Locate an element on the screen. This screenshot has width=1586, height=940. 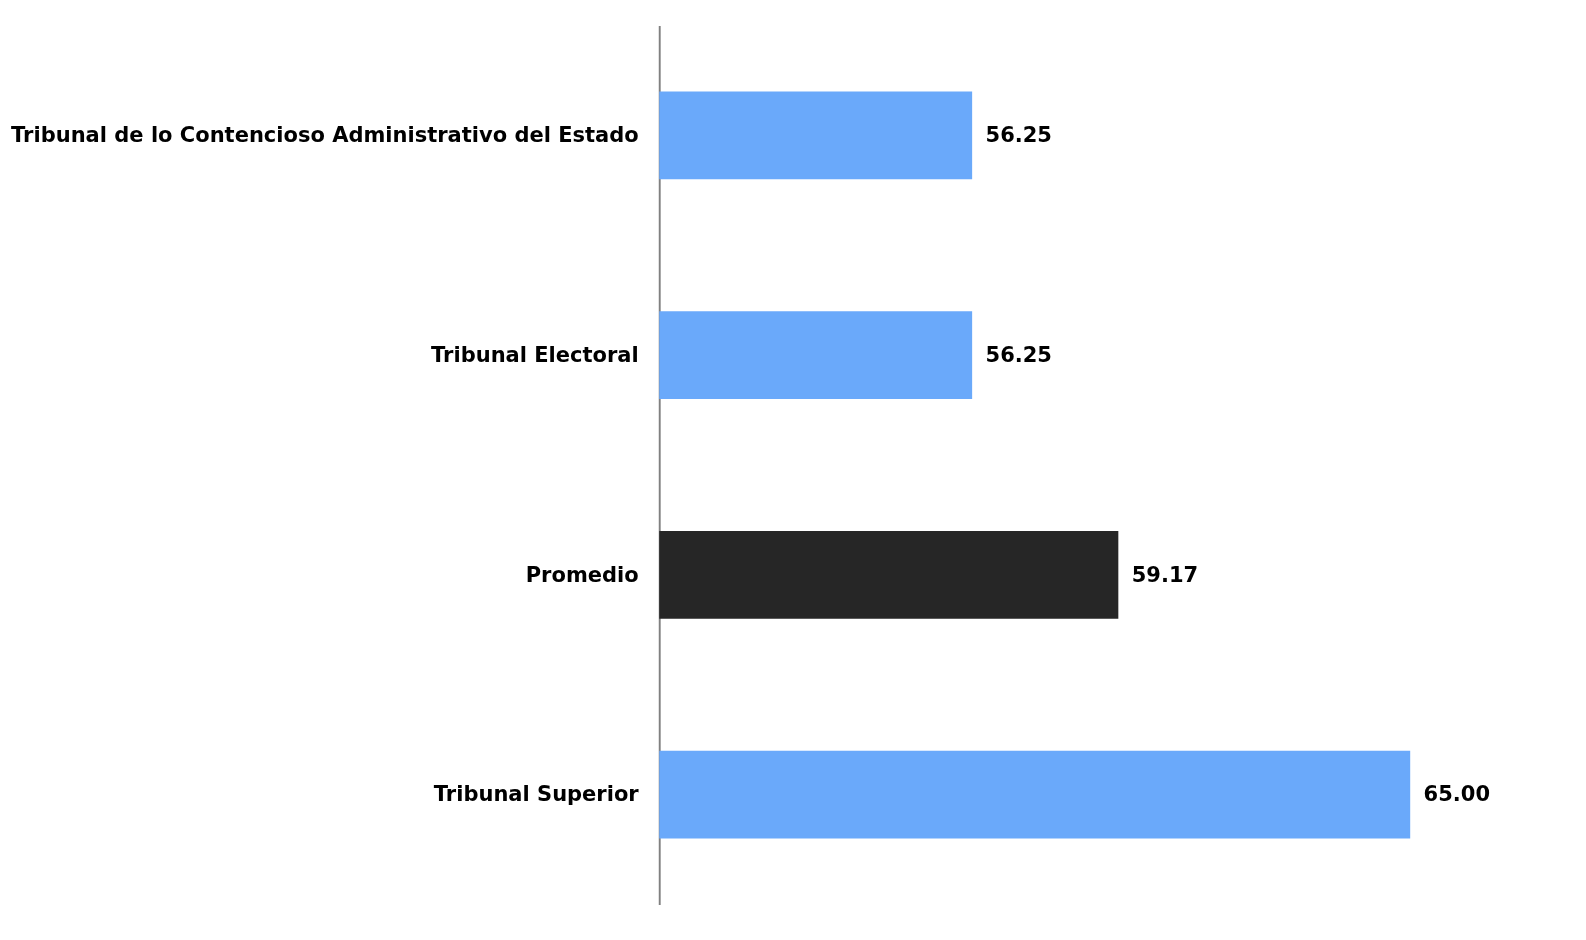
data-label: 59.17 is located at coordinates (1165, 574).